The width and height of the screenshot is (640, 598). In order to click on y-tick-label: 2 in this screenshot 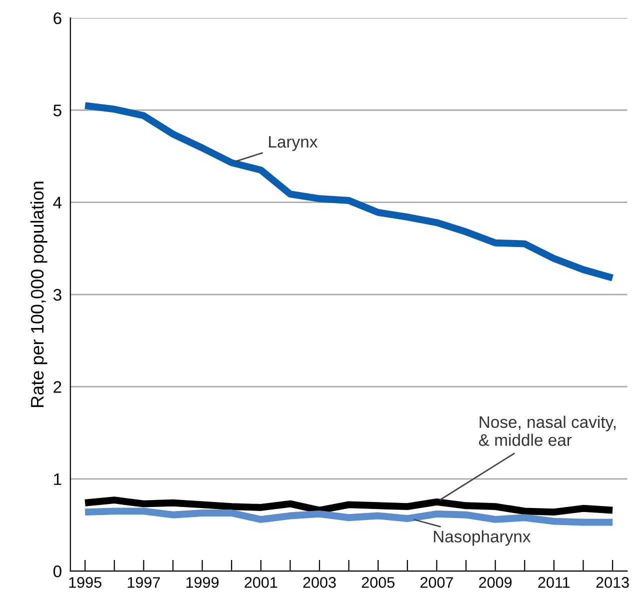, I will do `click(58, 387)`.